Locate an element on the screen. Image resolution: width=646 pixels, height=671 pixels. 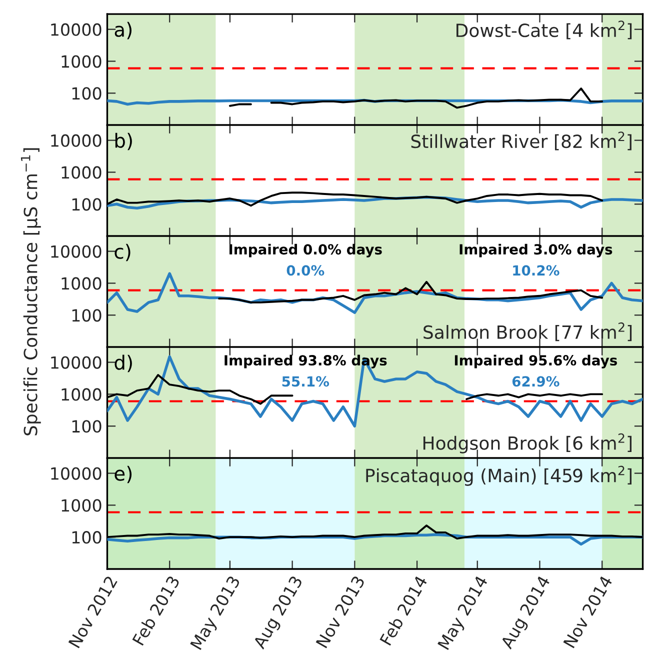
annotation: Impaired 95.6% days is located at coordinates (535, 361).